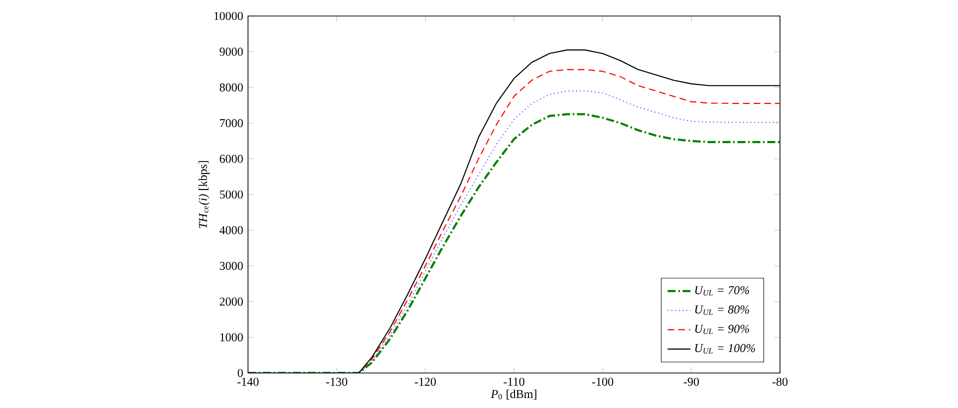  I want to click on y-tick-label: 7000, so click(231, 123).